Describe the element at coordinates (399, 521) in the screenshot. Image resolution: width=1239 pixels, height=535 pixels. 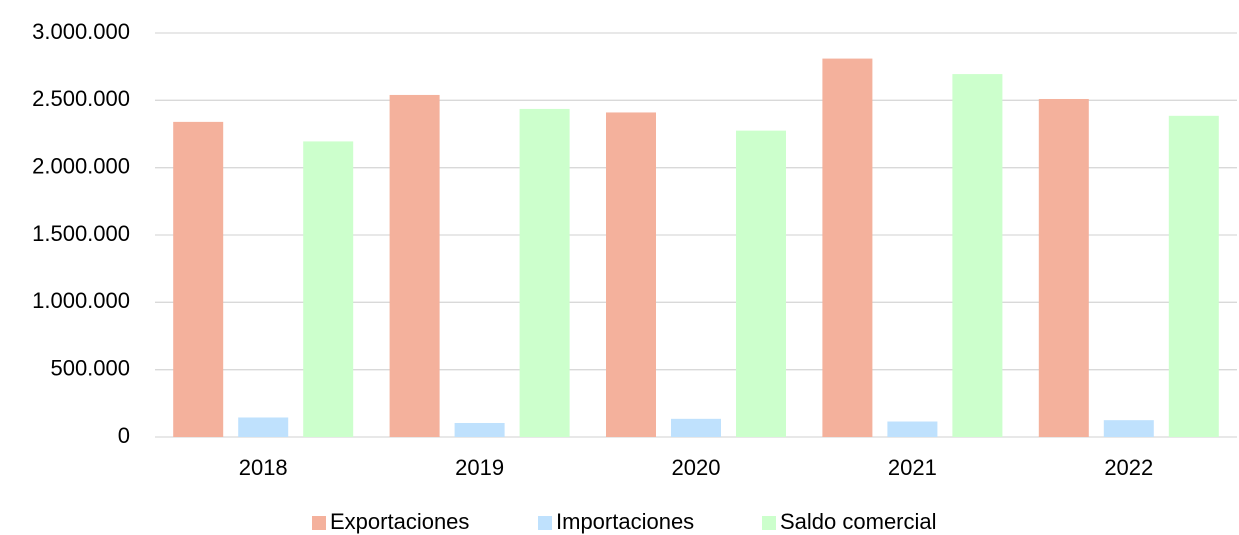
I see `legend-label: Exportaciones` at that location.